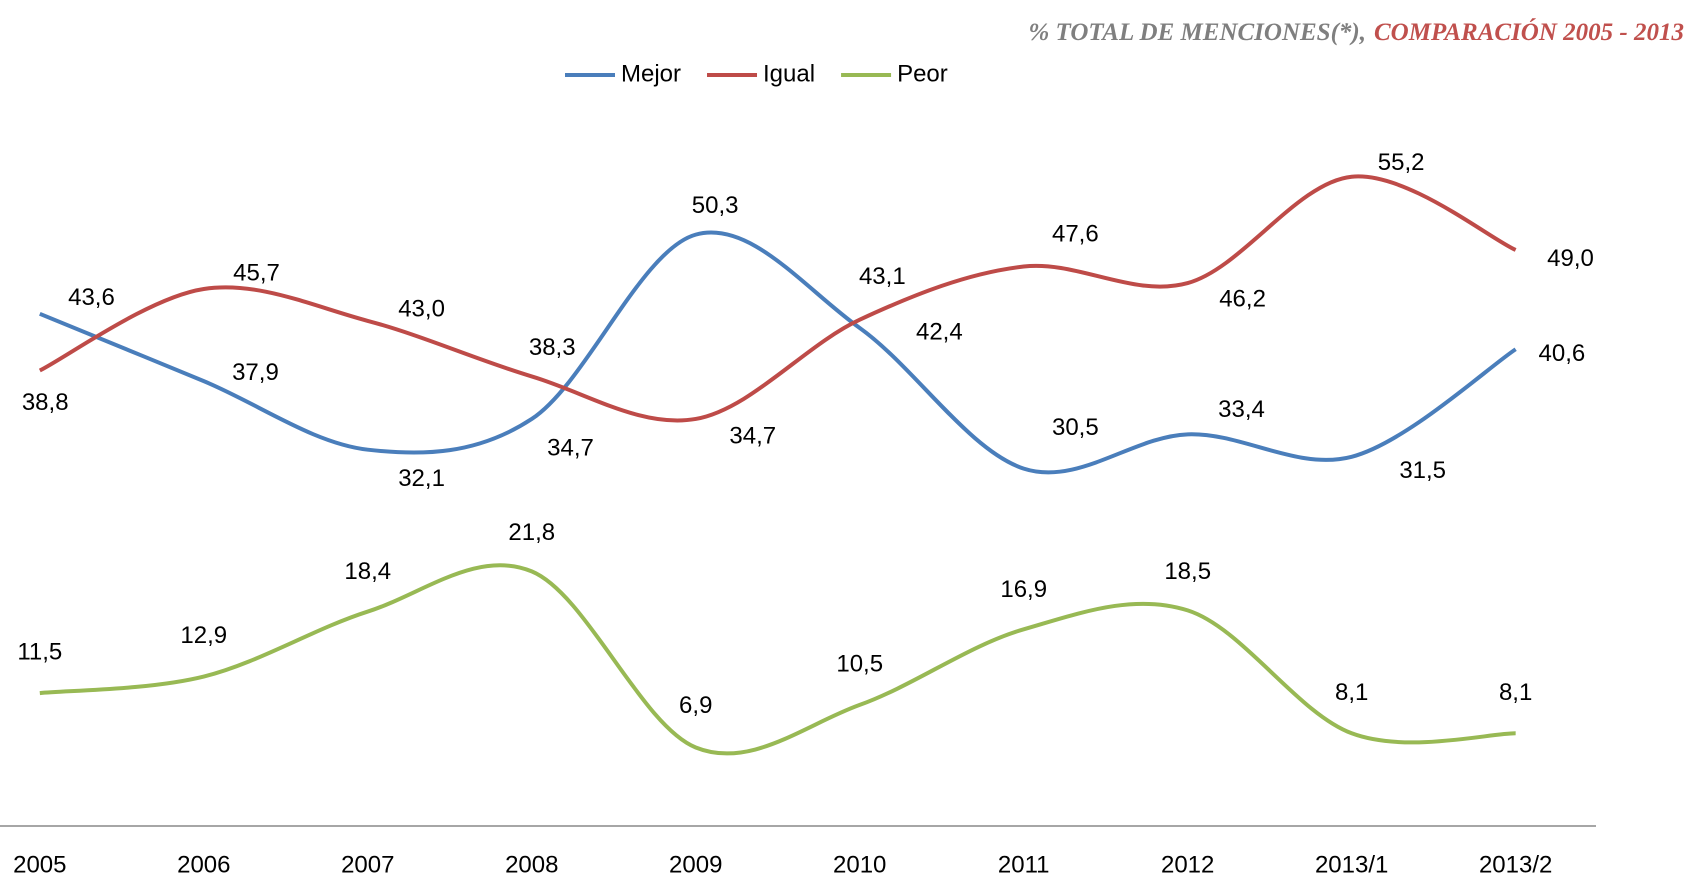 The image size is (1684, 881). What do you see at coordinates (367, 571) in the screenshot?
I see `data-label: 18,4` at bounding box center [367, 571].